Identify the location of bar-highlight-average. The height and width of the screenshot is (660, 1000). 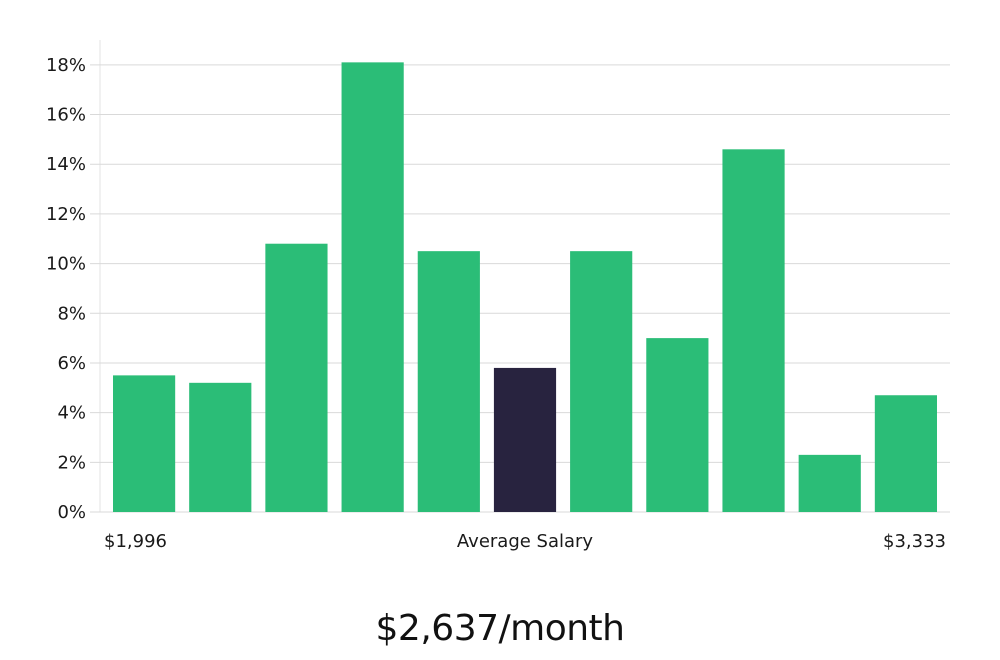
(525, 439).